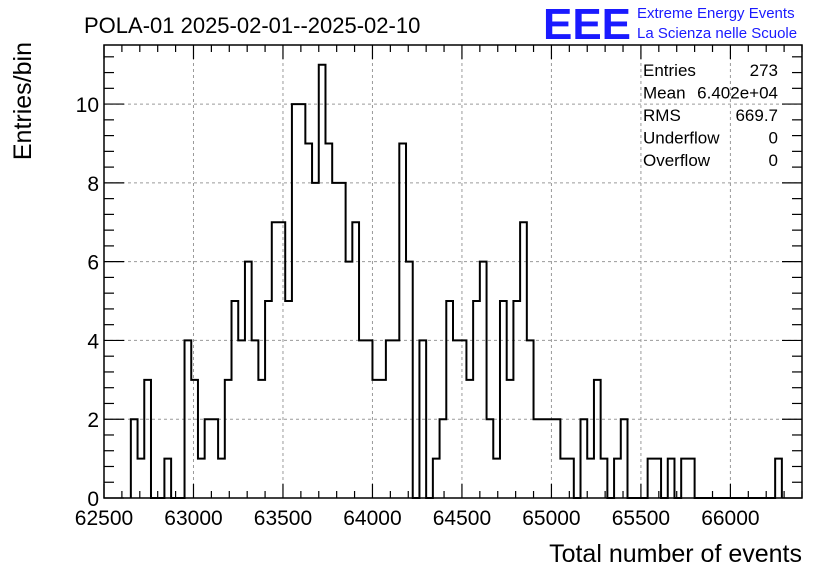 This screenshot has height=572, width=836. What do you see at coordinates (737, 93) in the screenshot?
I see `stats-value: 6.402e+04` at bounding box center [737, 93].